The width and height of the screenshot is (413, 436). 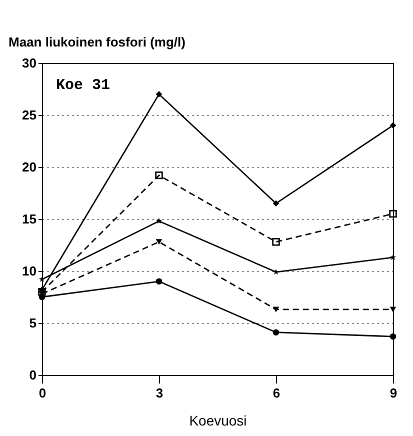 I want to click on x-axis-title: Koevuosi, so click(x=218, y=420).